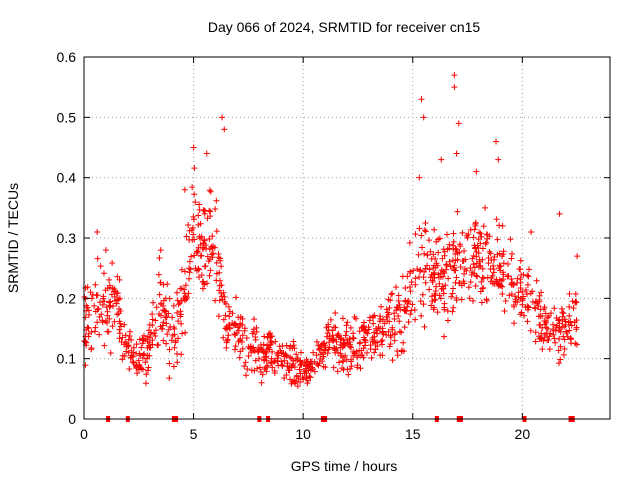 The width and height of the screenshot is (640, 480). Describe the element at coordinates (413, 434) in the screenshot. I see `x-tick-label: 15` at that location.